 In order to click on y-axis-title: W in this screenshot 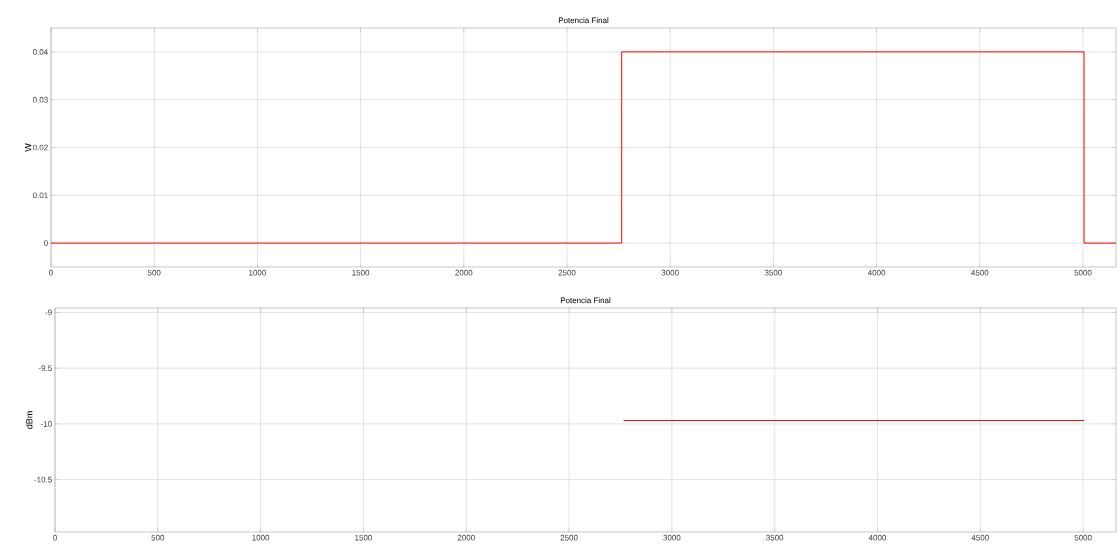, I will do `click(28, 147)`.